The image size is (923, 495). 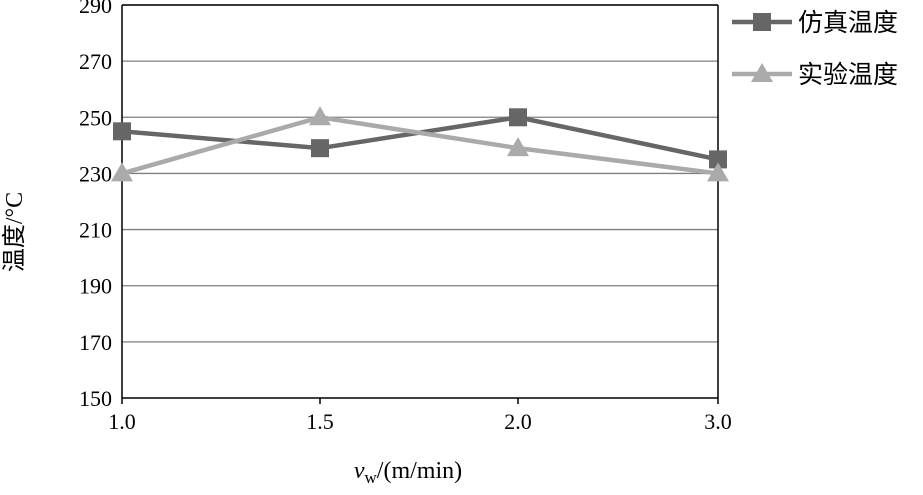 I want to click on series-1-point-2.0, so click(x=518, y=117).